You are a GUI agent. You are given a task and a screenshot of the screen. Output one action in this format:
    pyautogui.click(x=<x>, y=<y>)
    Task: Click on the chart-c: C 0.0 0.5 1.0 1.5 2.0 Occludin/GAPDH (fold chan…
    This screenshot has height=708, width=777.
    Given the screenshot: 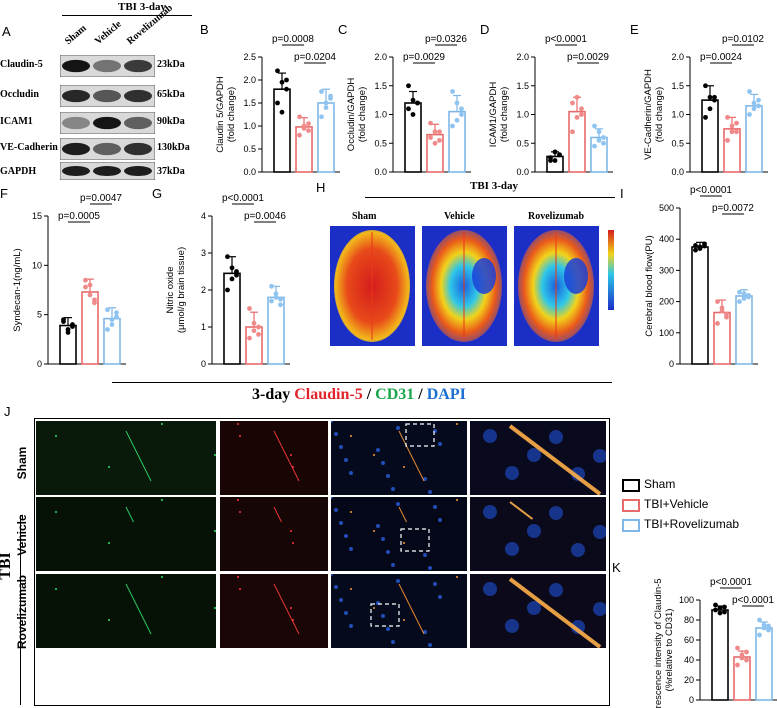 What is the action you would take?
    pyautogui.click(x=404, y=99)
    